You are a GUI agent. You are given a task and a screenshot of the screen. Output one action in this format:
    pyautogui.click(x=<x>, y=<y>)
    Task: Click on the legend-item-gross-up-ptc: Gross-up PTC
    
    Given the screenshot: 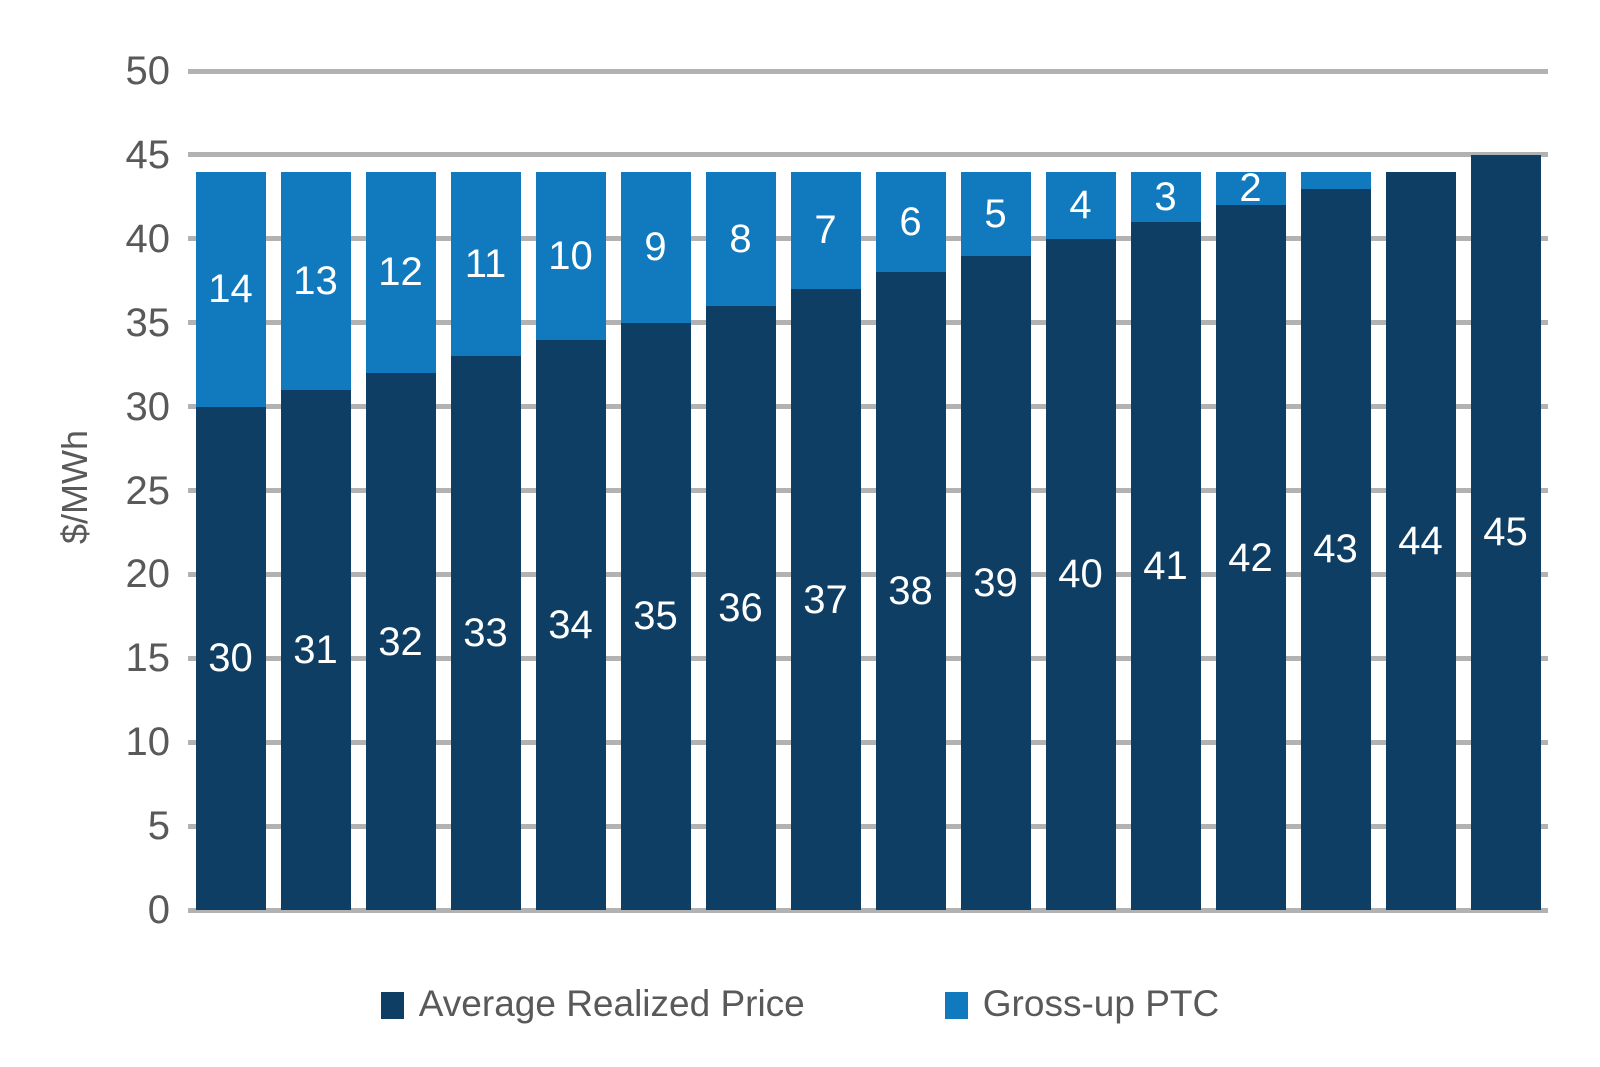 What is the action you would take?
    pyautogui.click(x=1082, y=1003)
    